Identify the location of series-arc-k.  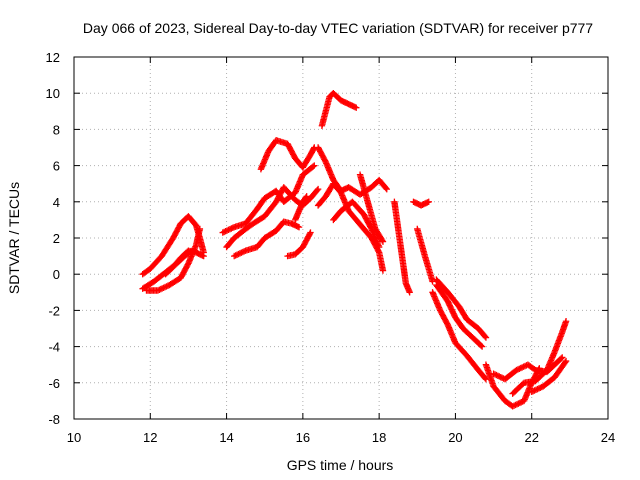
(339, 109).